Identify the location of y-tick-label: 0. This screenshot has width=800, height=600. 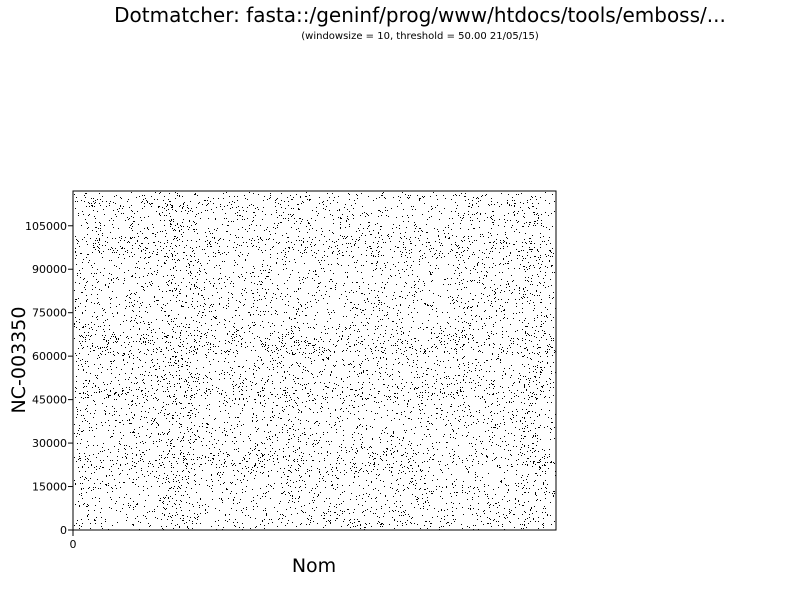
(63, 530).